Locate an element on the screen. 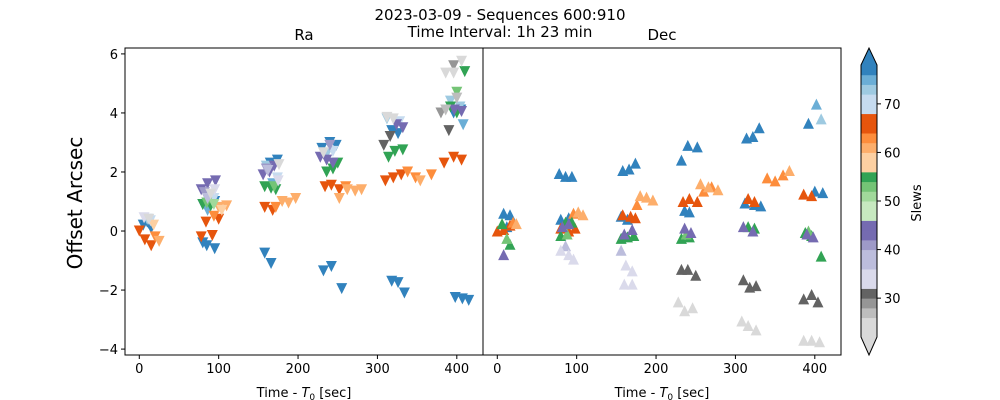  colorbar-outline is located at coordinates (869, 201).